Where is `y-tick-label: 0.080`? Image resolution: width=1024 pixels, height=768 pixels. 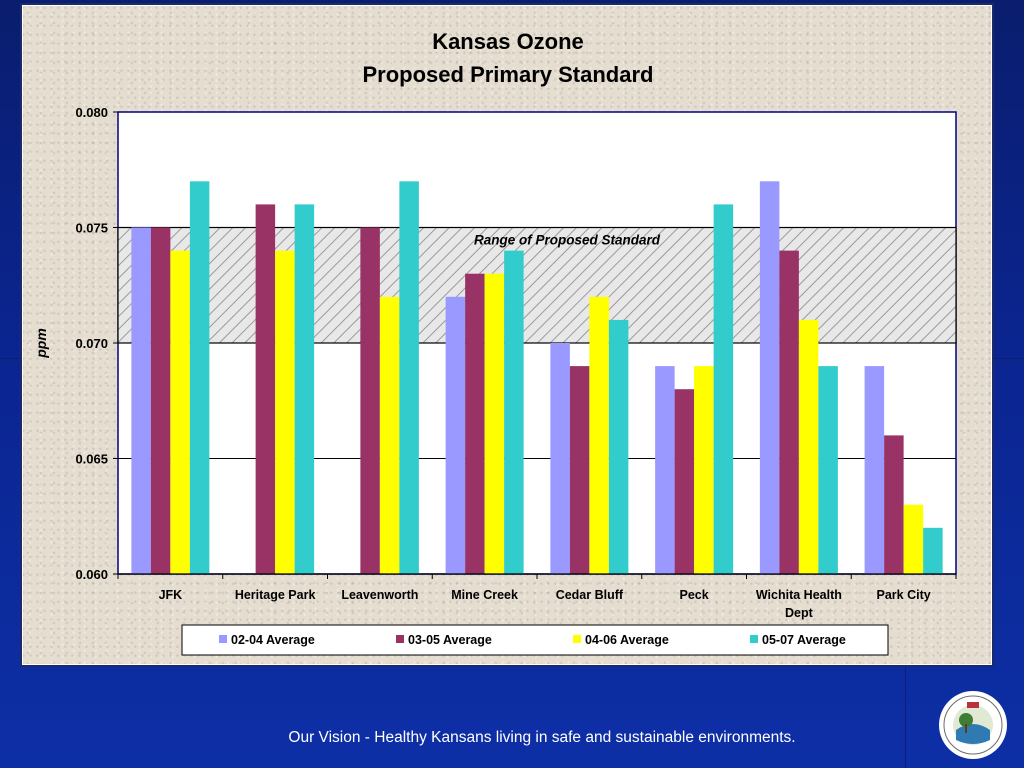 y-tick-label: 0.080 is located at coordinates (91, 112).